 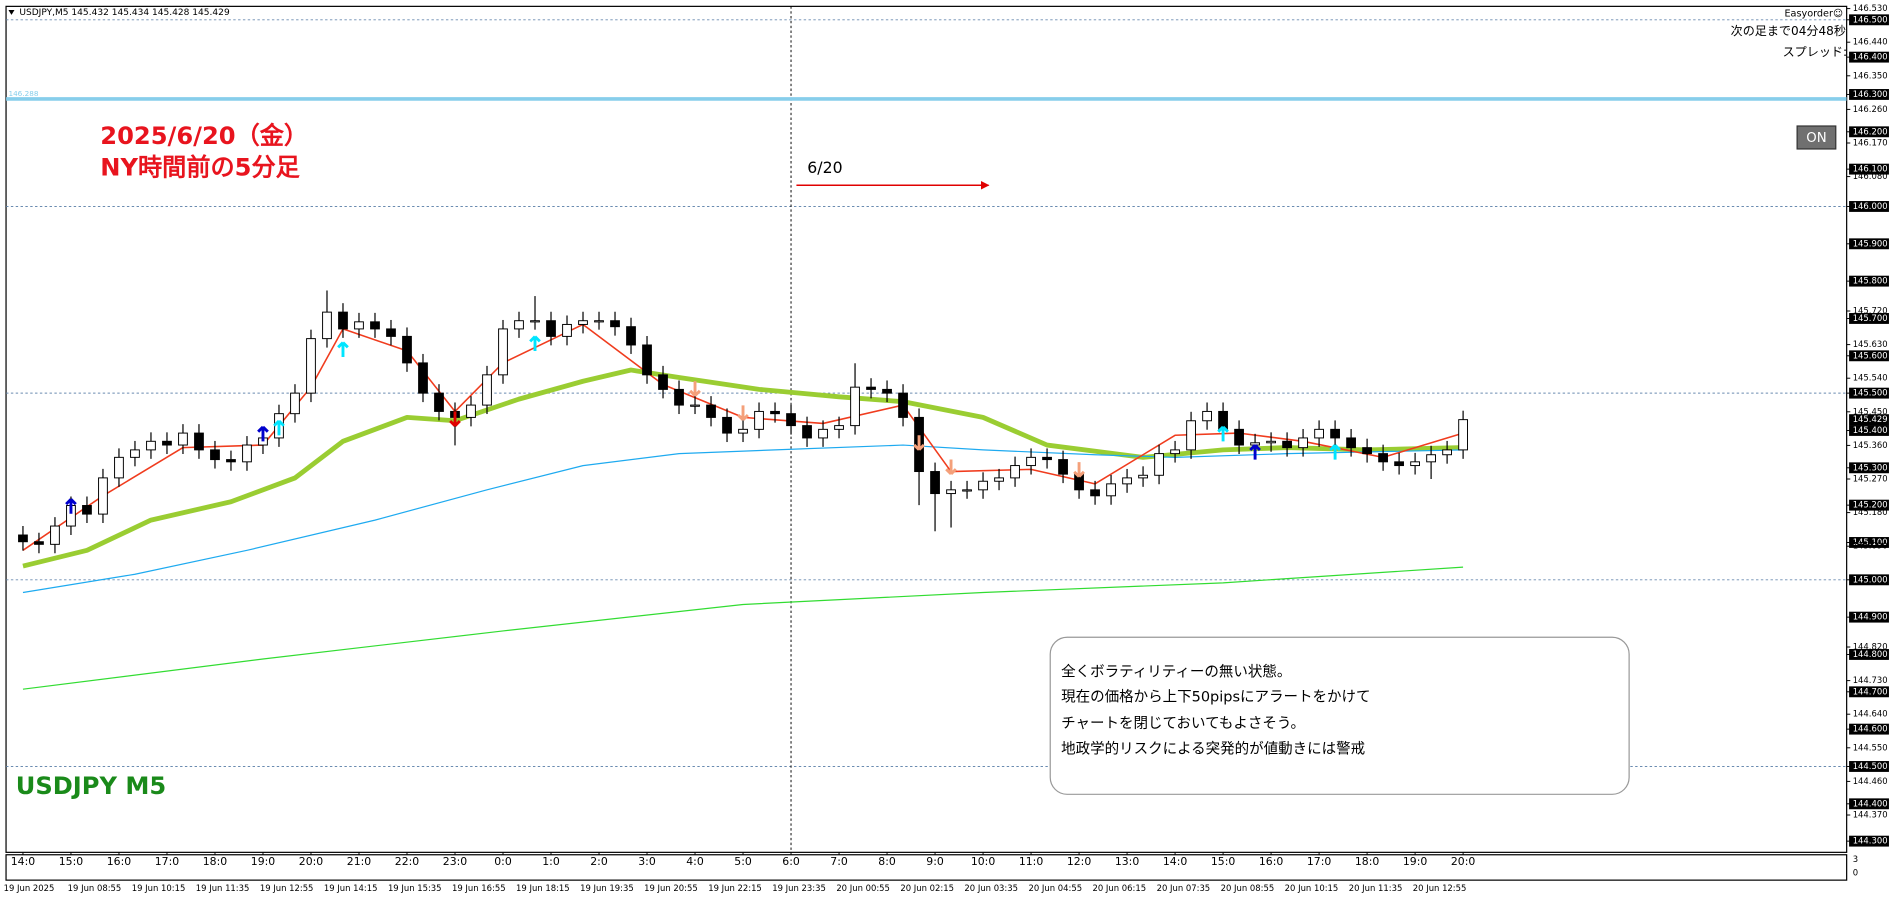 I want to click on y-tick-label: 145.800, so click(x=1870, y=281).